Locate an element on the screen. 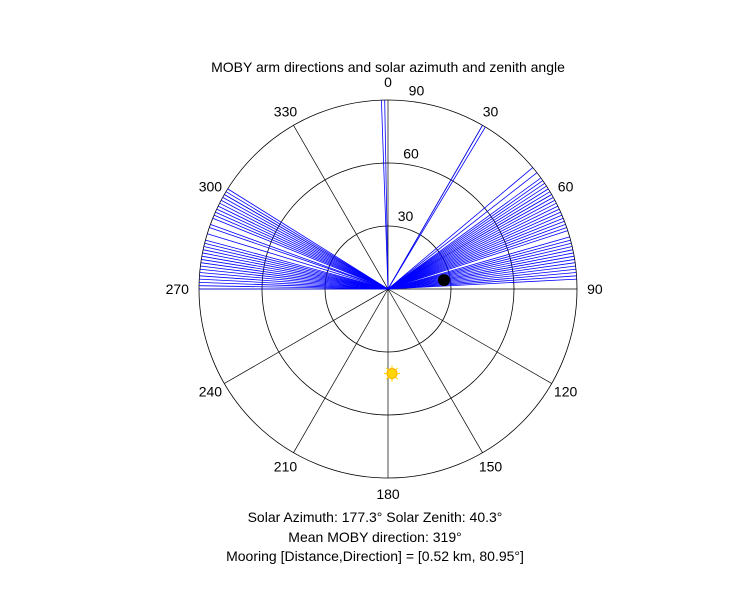 Image resolution: width=750 pixels, height=600 pixels. theta-tick-label-60: 60 is located at coordinates (566, 186).